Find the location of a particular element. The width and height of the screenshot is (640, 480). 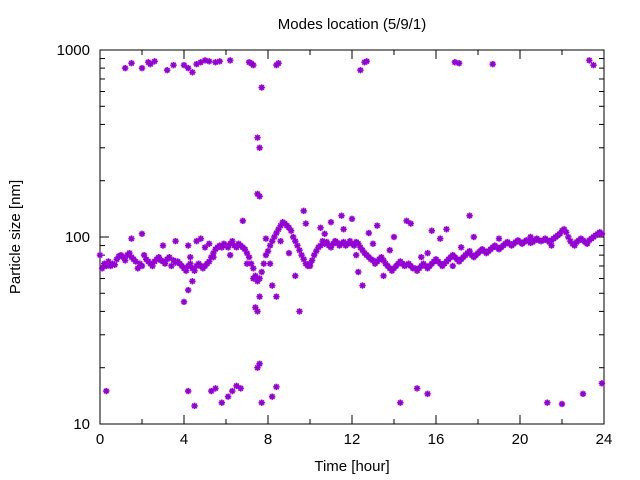

x-tick-label: 12 is located at coordinates (352, 439).